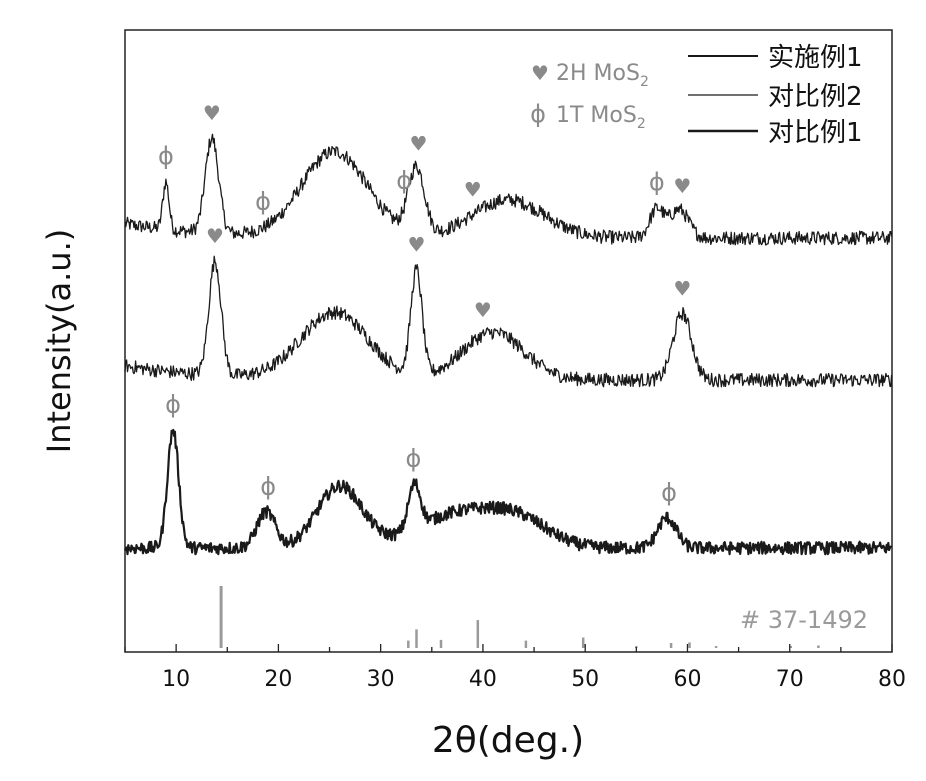 The image size is (926, 781). Describe the element at coordinates (268, 487) in the screenshot. I see `peak-marker-series-2-1: ϕ` at that location.